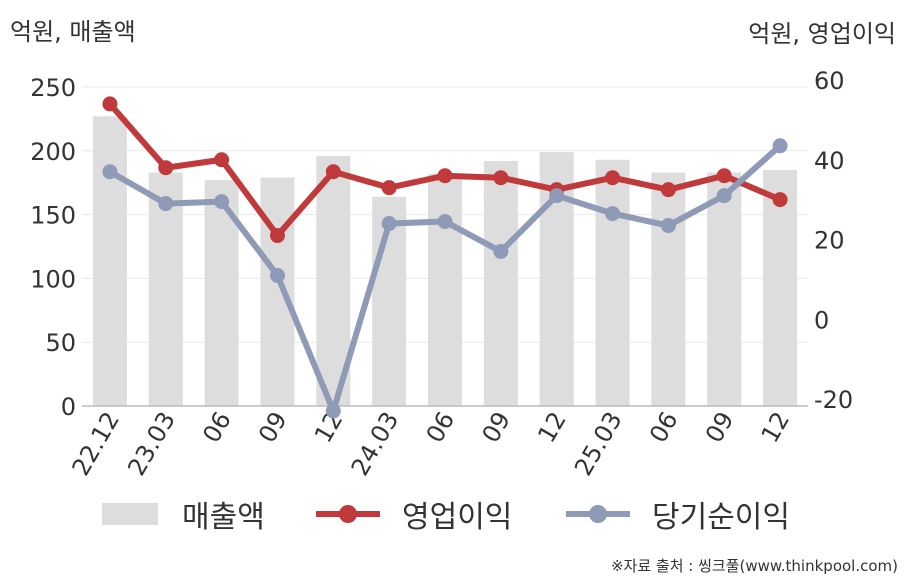  What do you see at coordinates (754, 566) in the screenshot?
I see `source-note: ※자료 출처 : 씽크풀(www.thinkpool.com)` at bounding box center [754, 566].